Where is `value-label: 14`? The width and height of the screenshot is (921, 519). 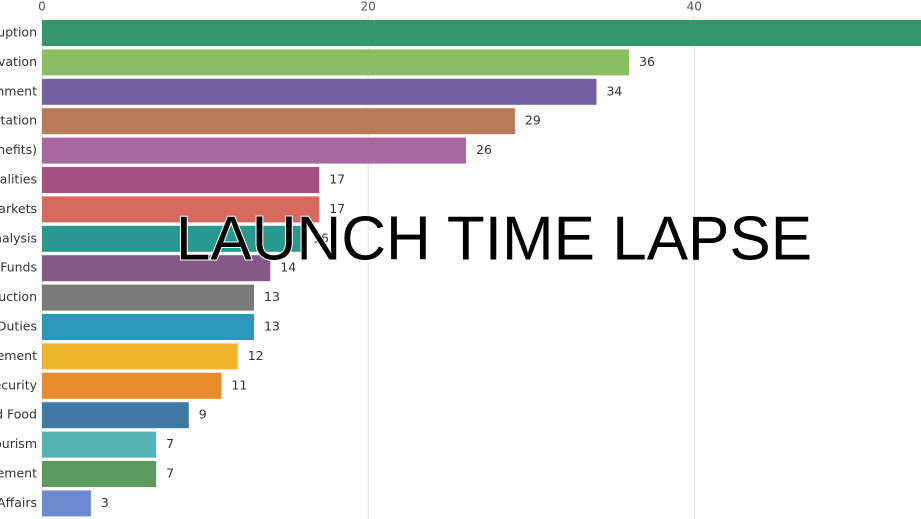
value-label: 14 is located at coordinates (288, 267).